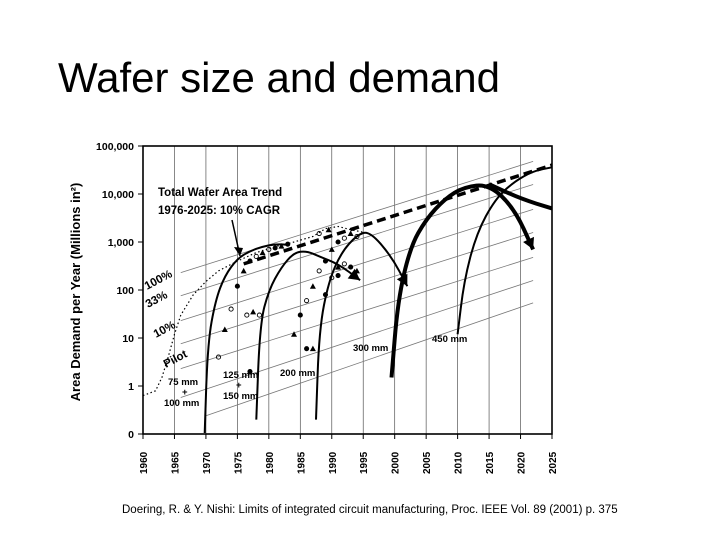 This screenshot has height=540, width=720. I want to click on y-ticks: 0 1 10 100 1,000 10,000 100,000, so click(119, 291).